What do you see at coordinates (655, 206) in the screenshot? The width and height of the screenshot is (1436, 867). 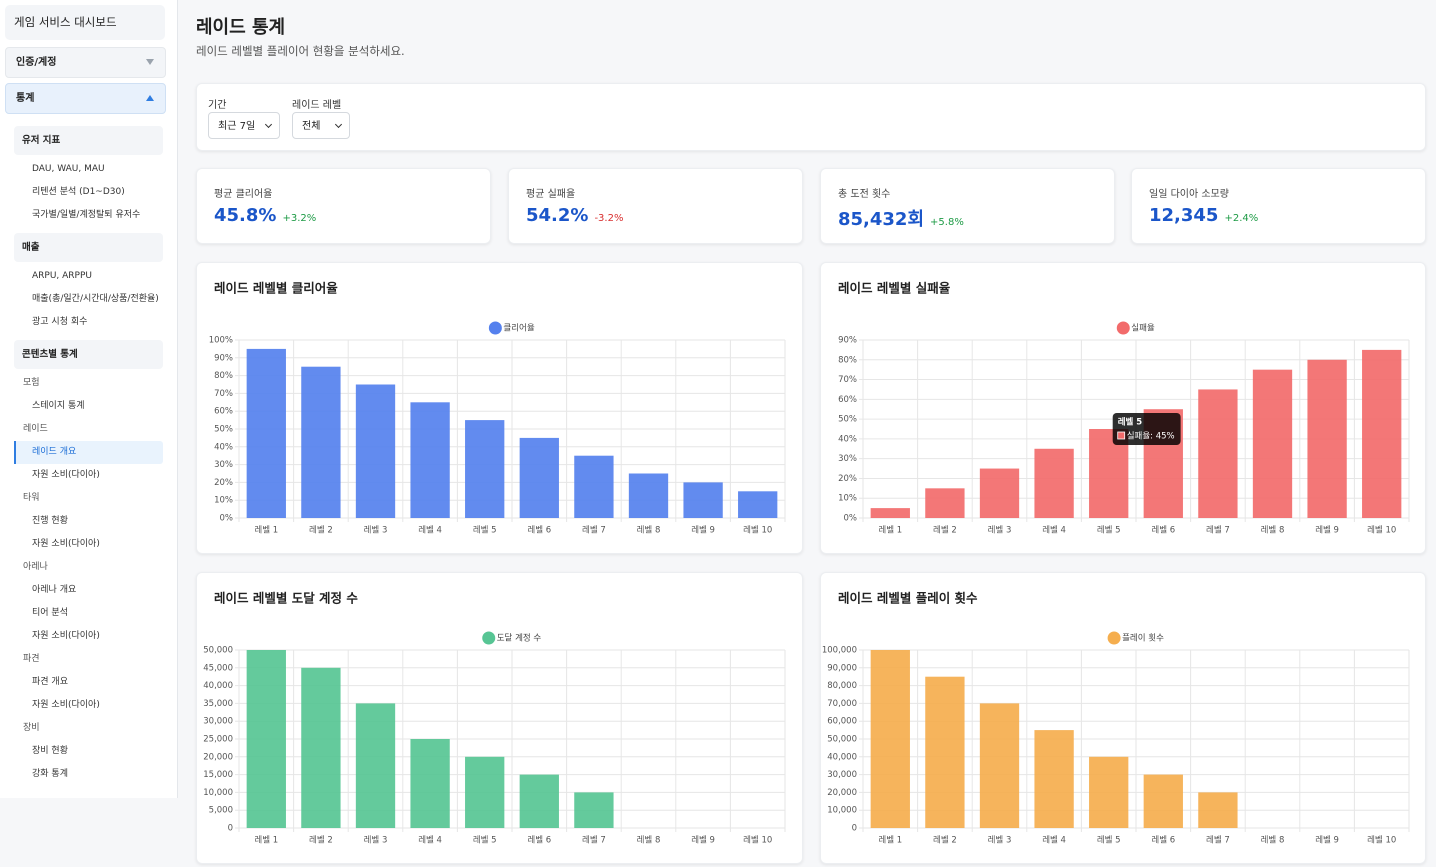 I see `kpi-card: 평균 실패율 54.2% -3.2%` at bounding box center [655, 206].